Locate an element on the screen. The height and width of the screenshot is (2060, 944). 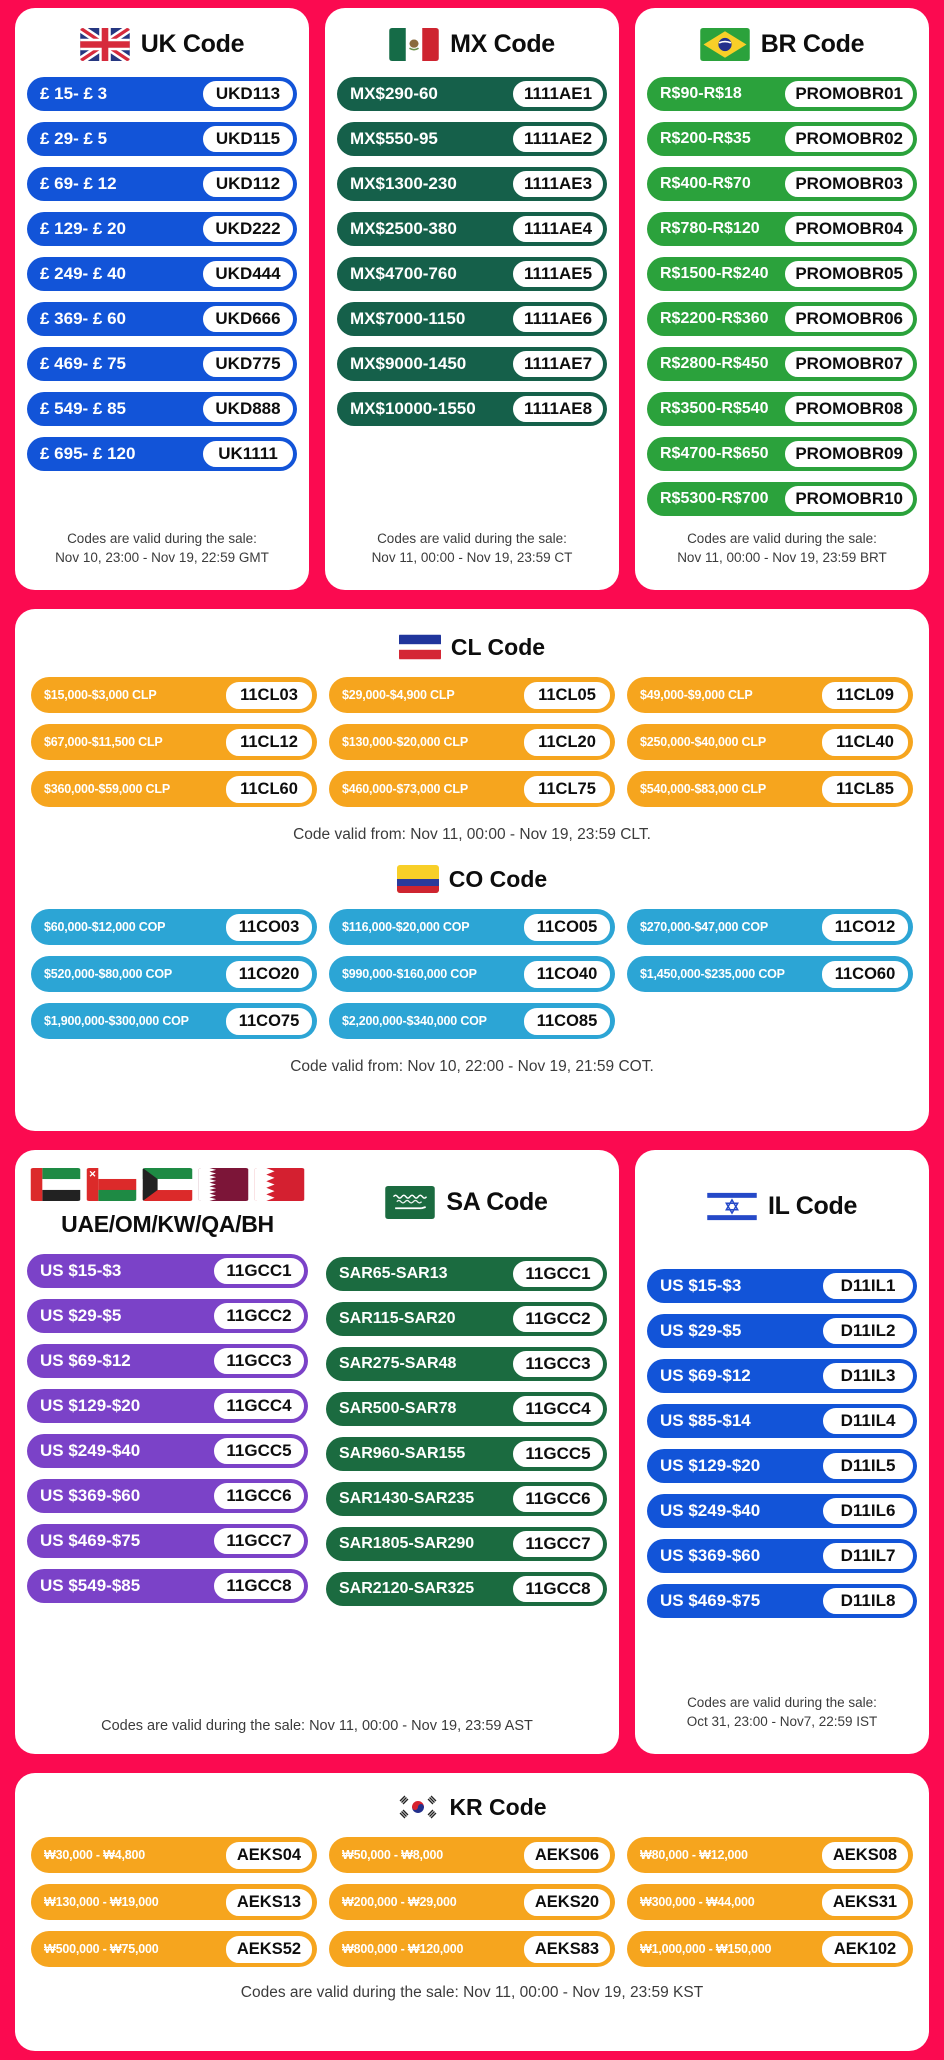
promo-pill: $49,000-$9,000 CLP 11CL09 is located at coordinates (770, 695).